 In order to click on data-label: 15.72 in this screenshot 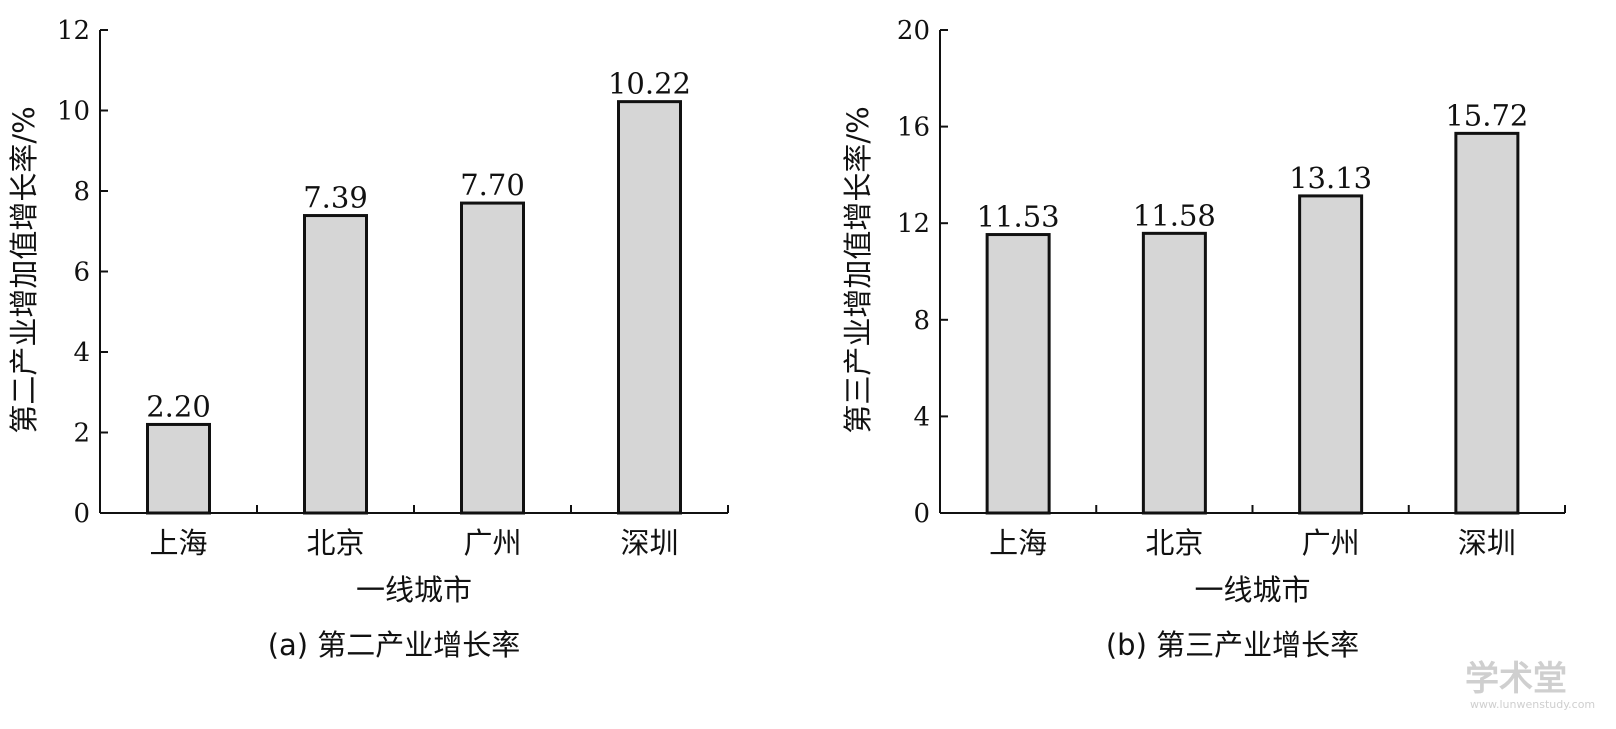, I will do `click(1486, 115)`.